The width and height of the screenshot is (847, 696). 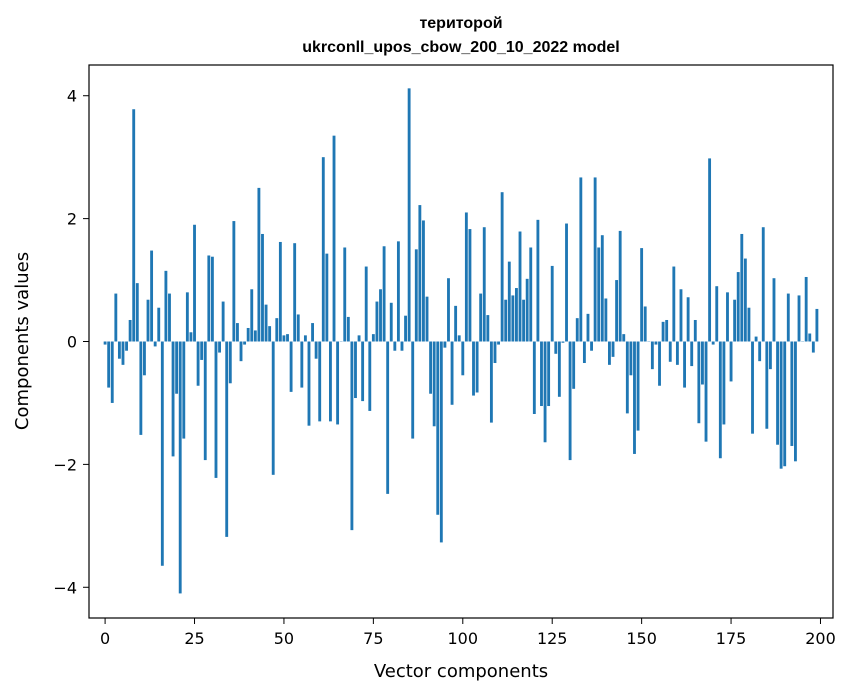 What do you see at coordinates (194, 638) in the screenshot?
I see `x-tick-label: 25` at bounding box center [194, 638].